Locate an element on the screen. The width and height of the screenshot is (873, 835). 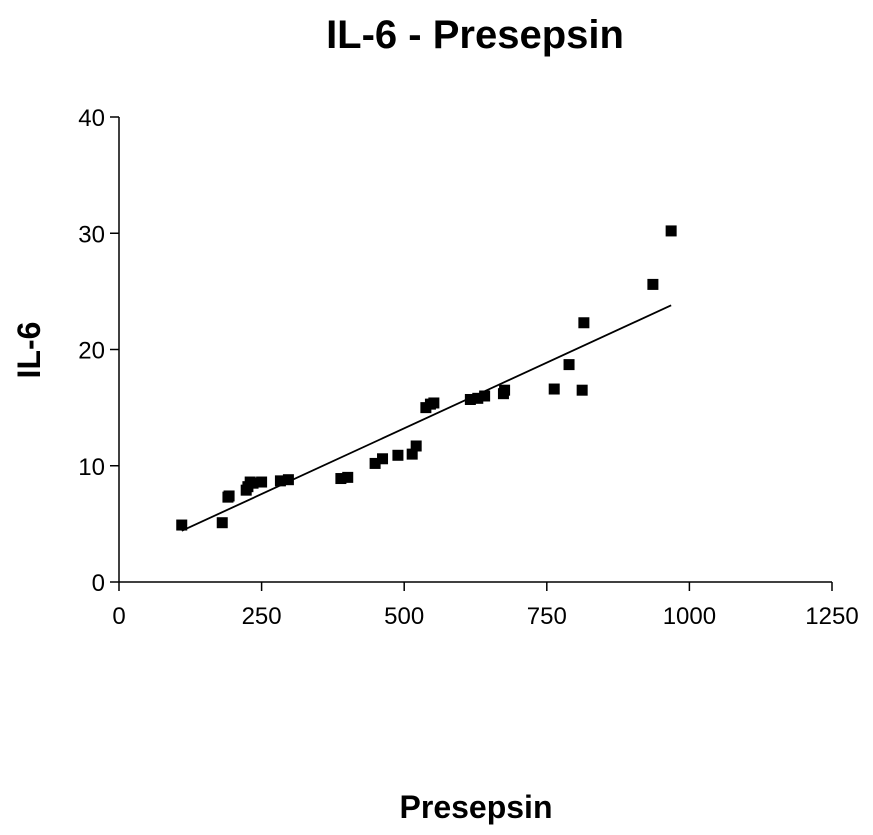
y-tick-label: 20 is located at coordinates (91, 351).